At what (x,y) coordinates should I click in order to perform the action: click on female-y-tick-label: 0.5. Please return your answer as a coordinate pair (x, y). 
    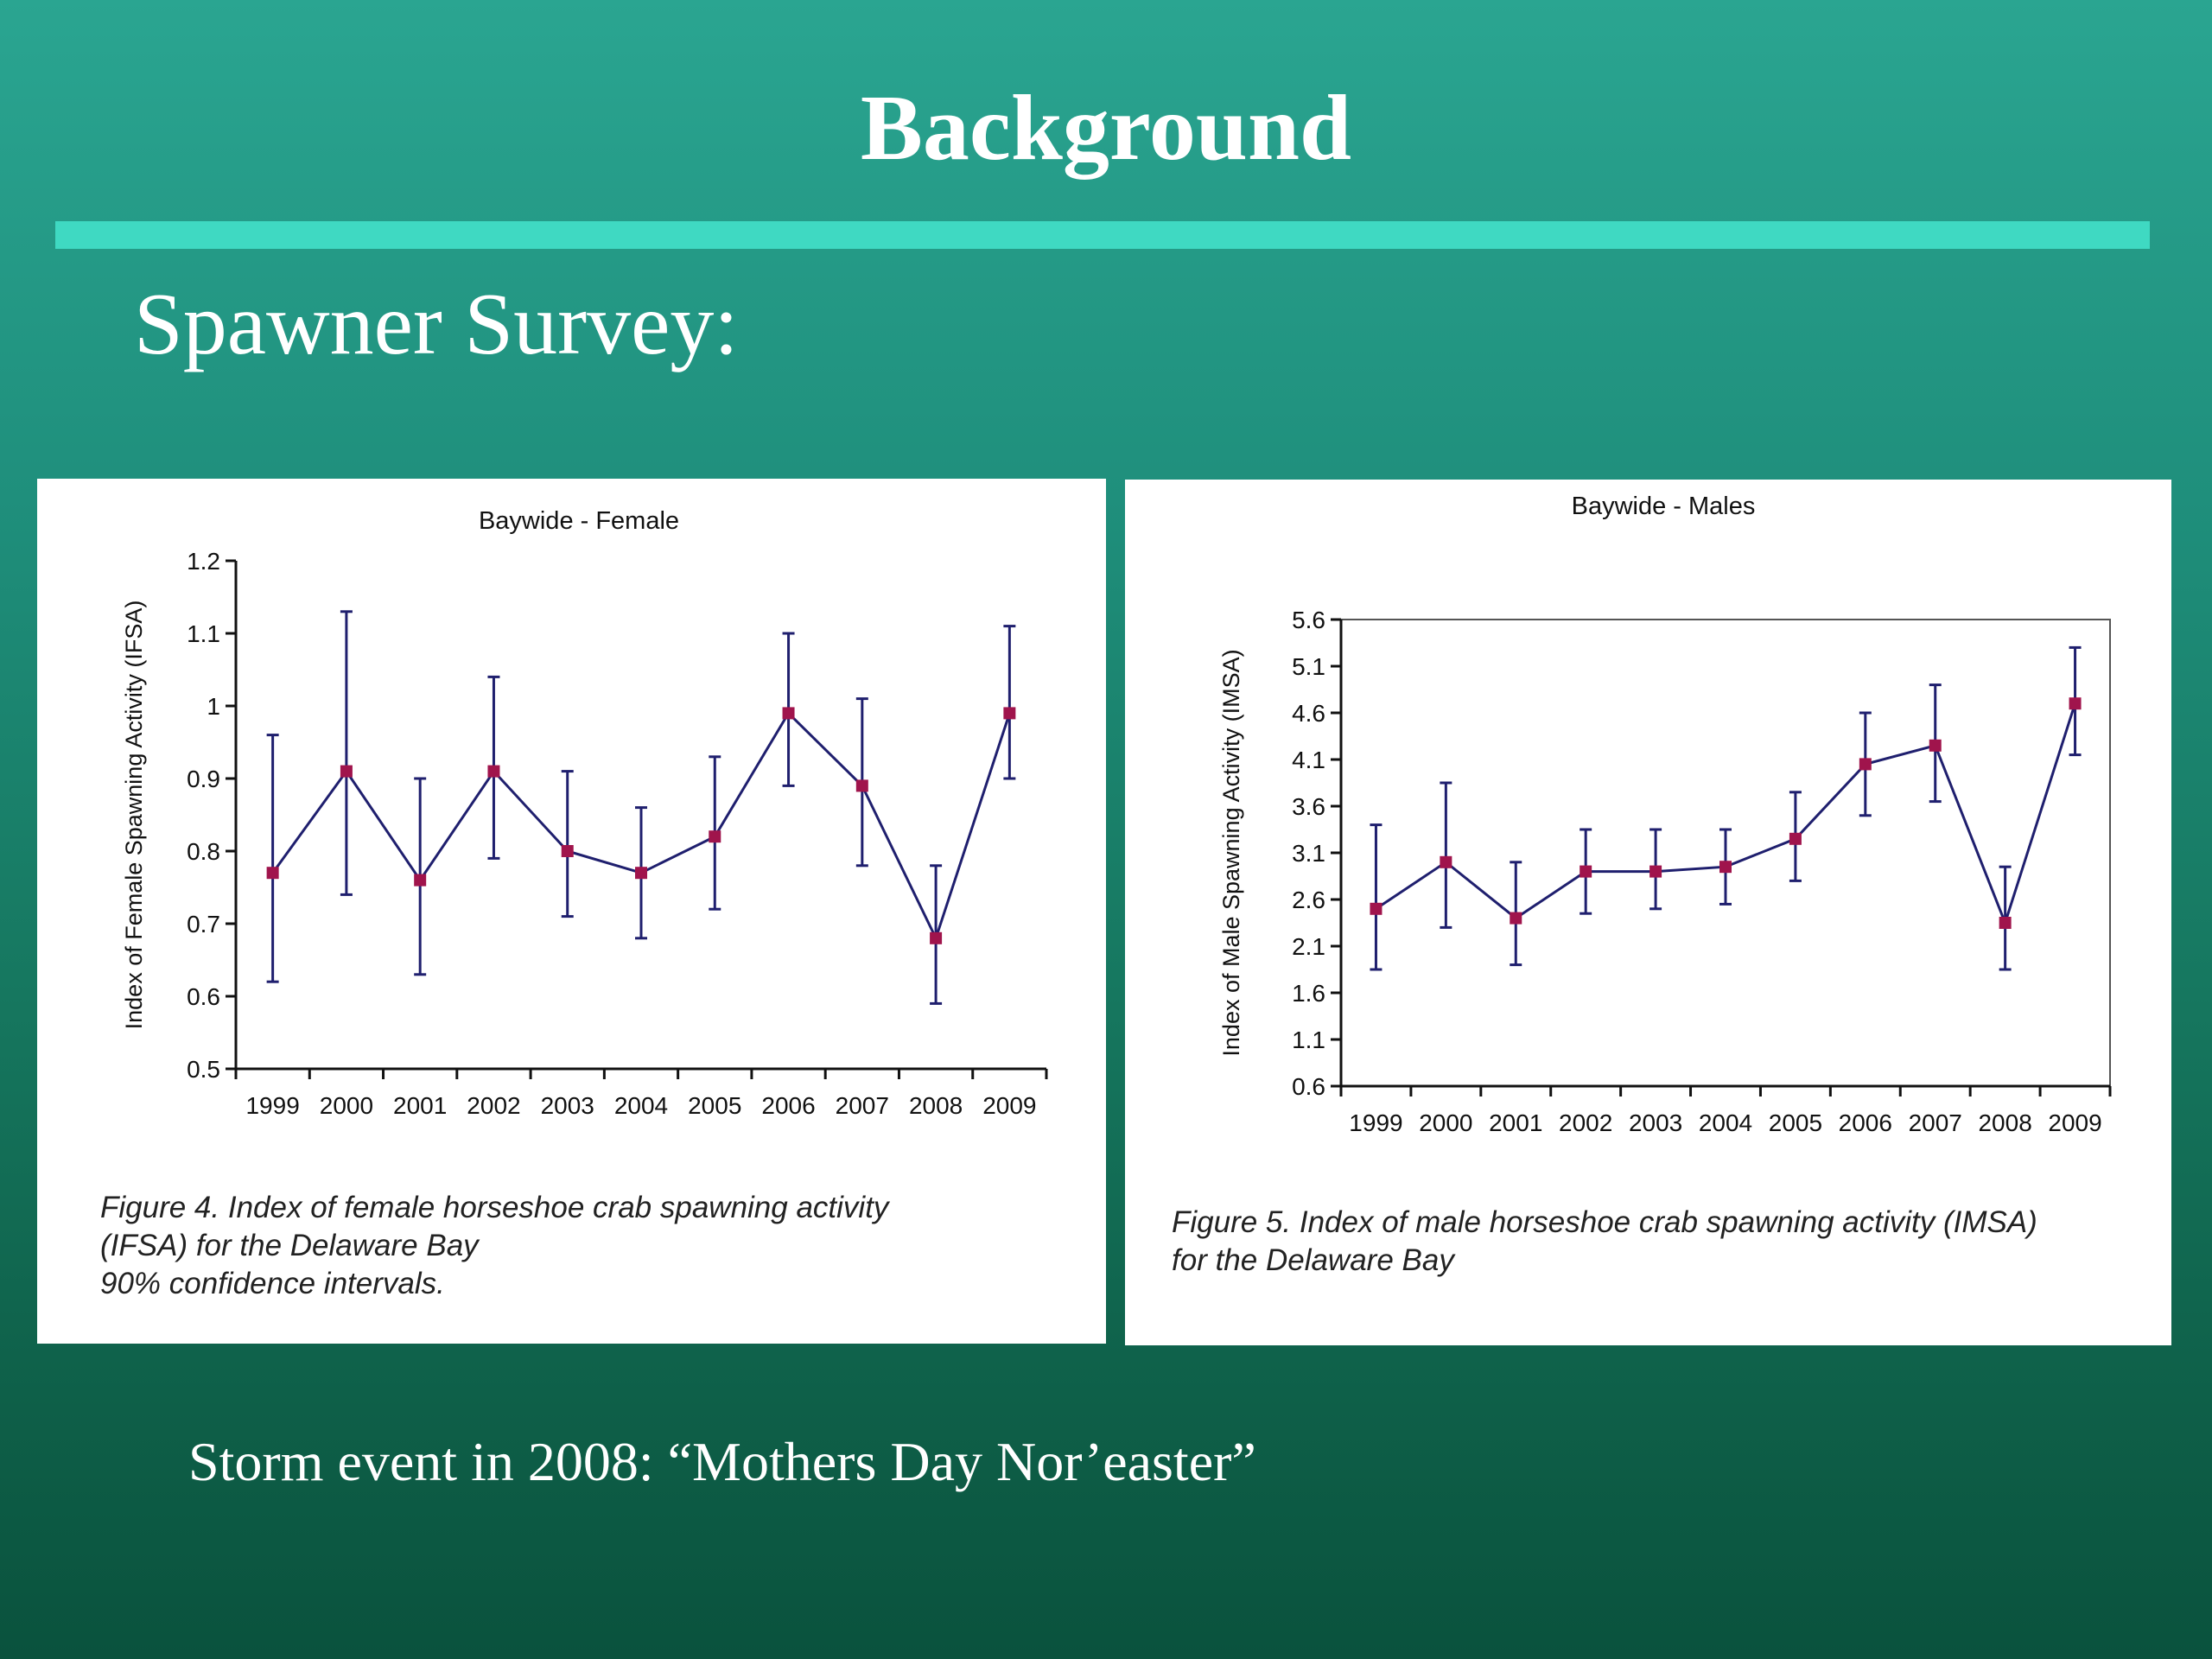
    Looking at the image, I should click on (203, 1069).